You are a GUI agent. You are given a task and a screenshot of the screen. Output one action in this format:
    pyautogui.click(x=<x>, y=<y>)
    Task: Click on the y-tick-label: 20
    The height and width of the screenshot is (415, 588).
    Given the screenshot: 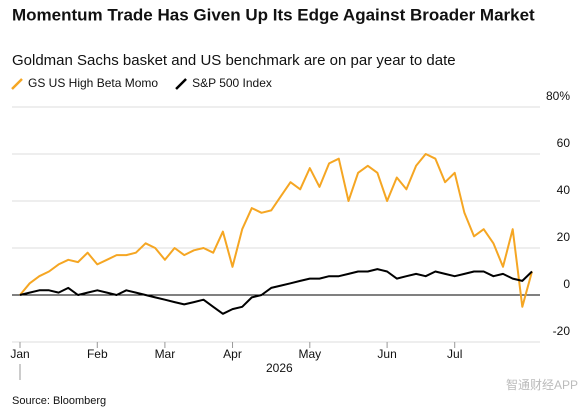 What is the action you would take?
    pyautogui.click(x=564, y=237)
    